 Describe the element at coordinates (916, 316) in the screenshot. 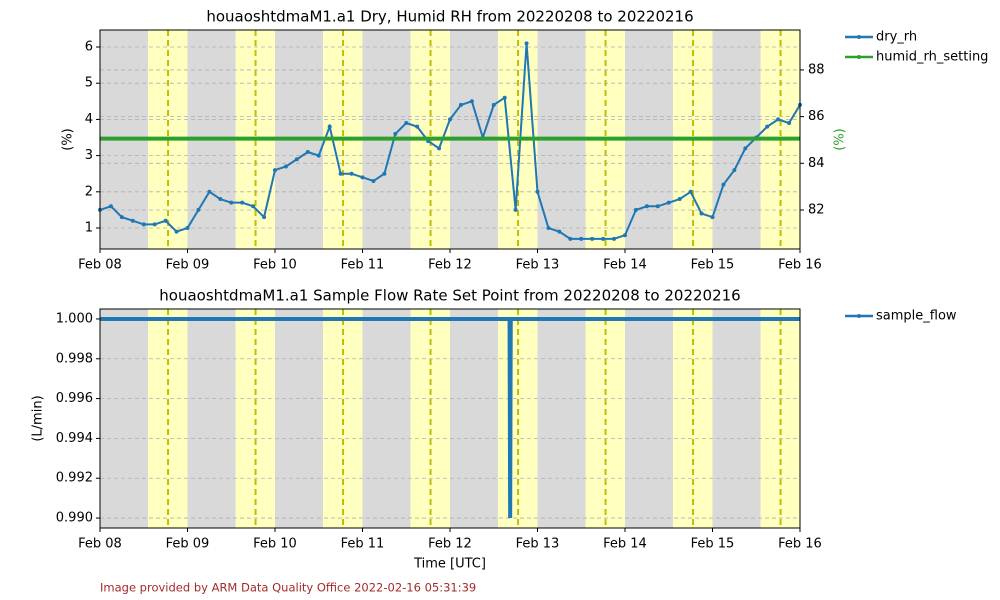

I see `legend-label: sample_flow` at that location.